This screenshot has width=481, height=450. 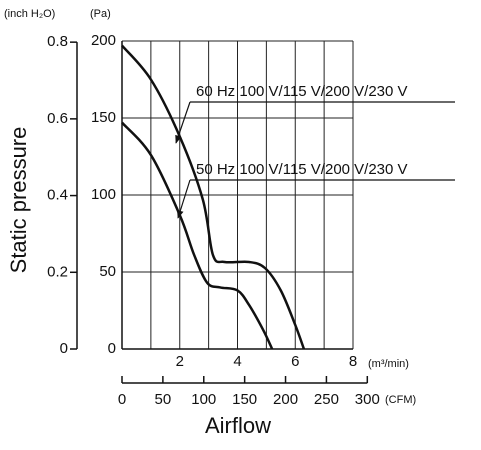 What do you see at coordinates (100, 14) in the screenshot?
I see `y-unit: (Pa)` at bounding box center [100, 14].